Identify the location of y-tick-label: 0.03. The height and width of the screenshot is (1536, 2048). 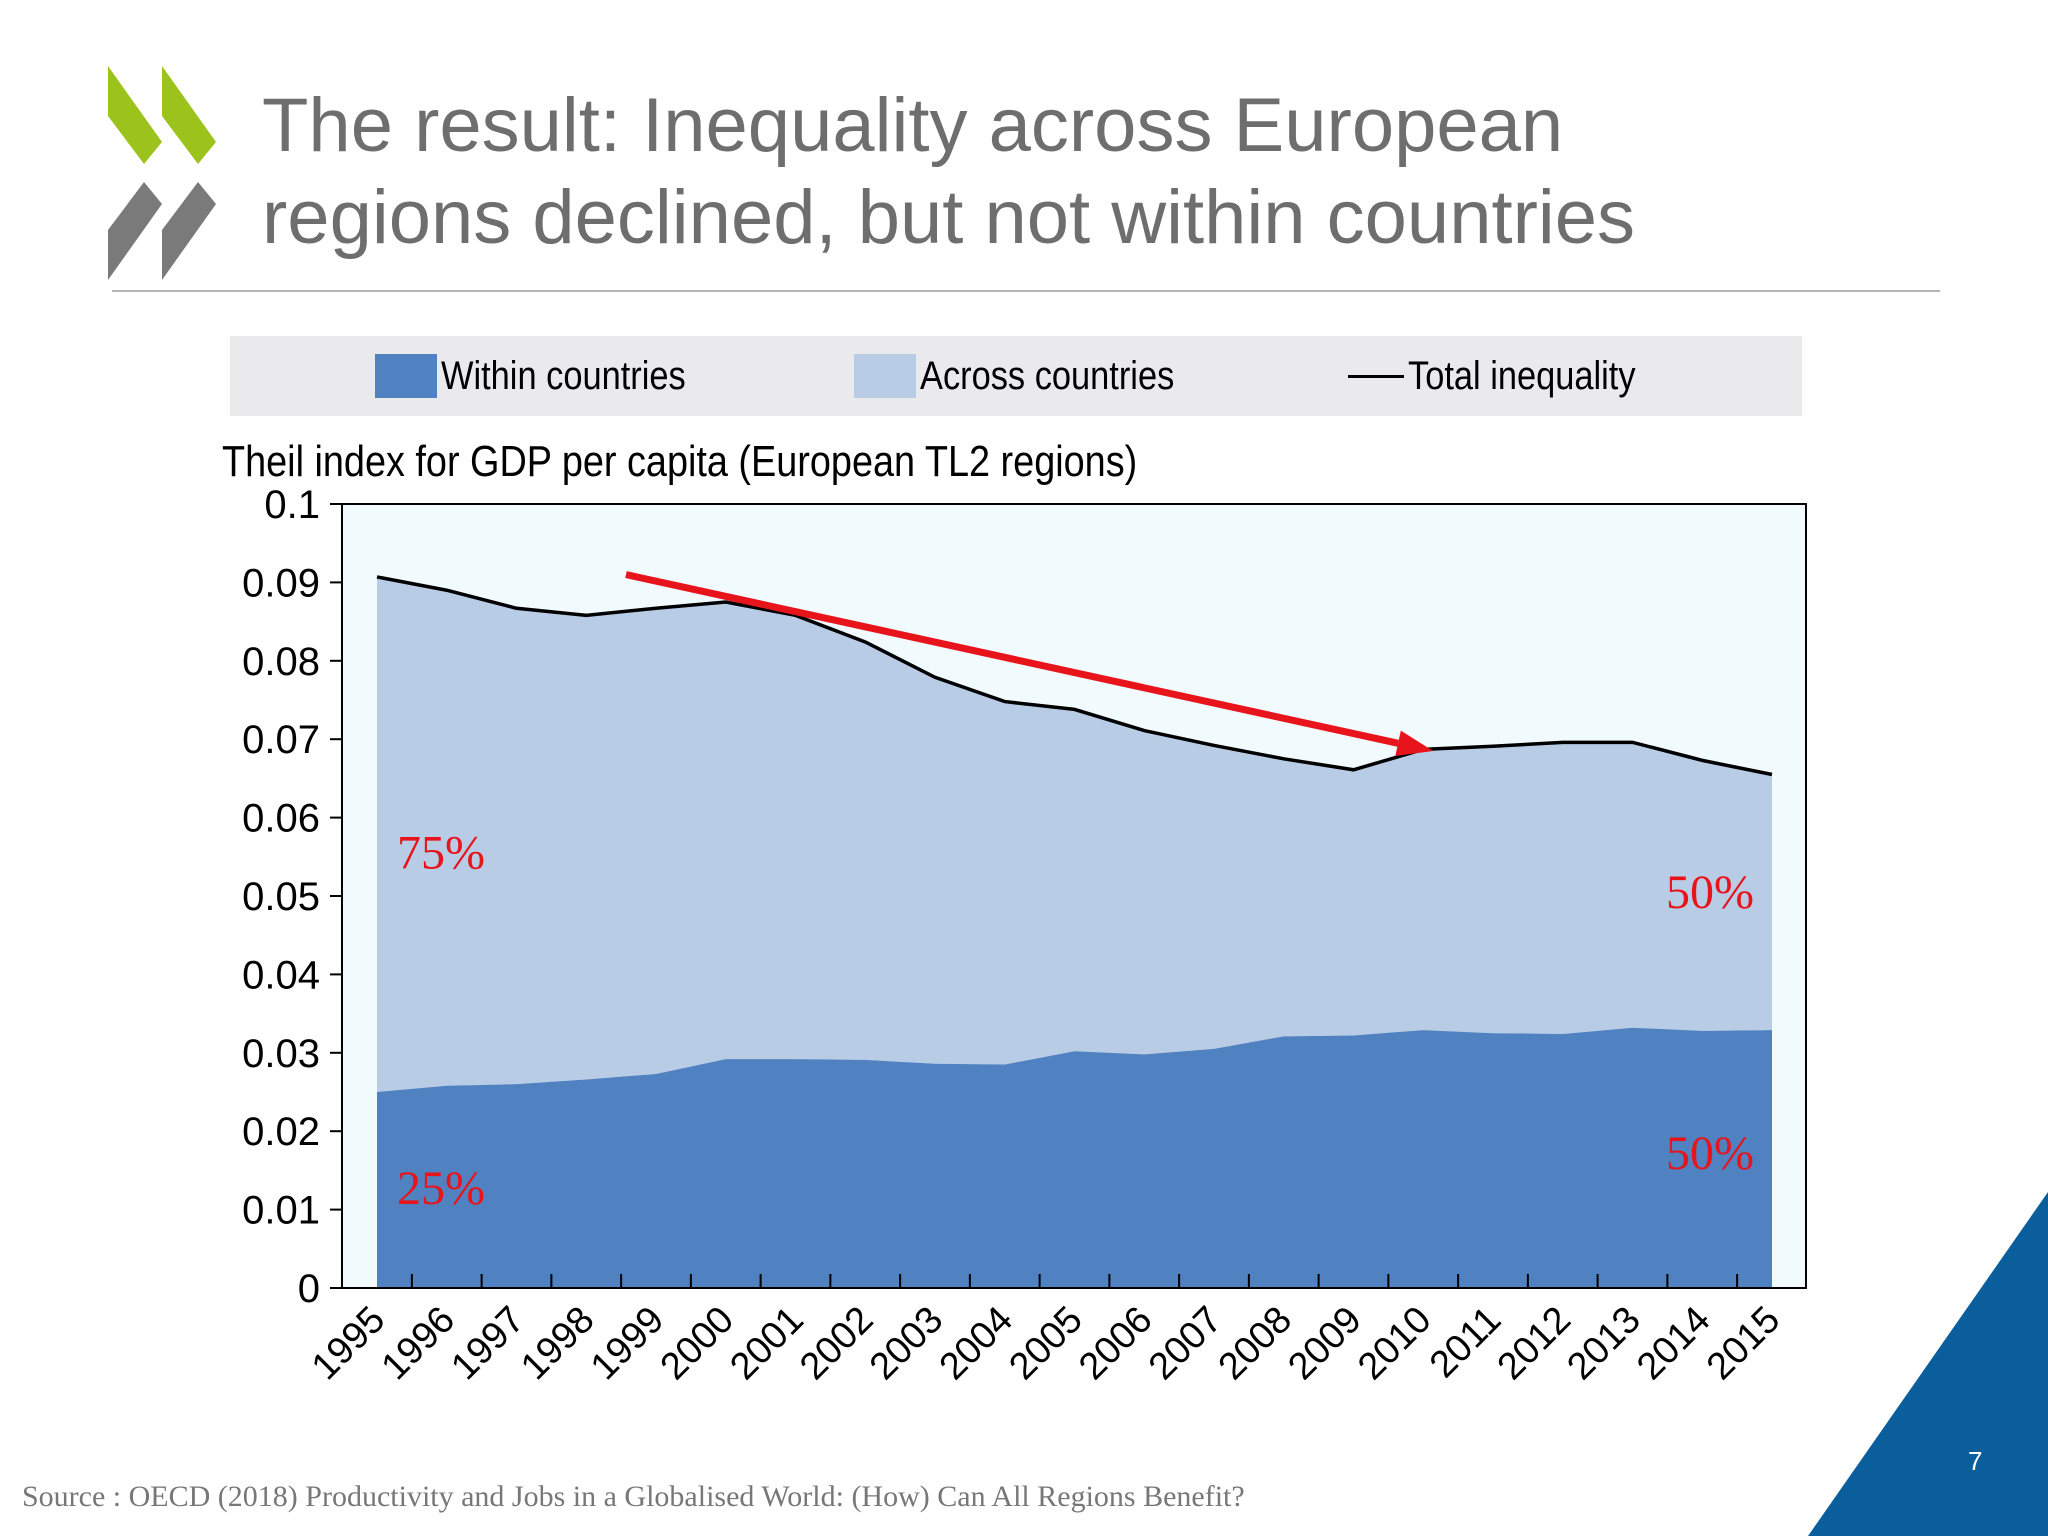
(281, 1054).